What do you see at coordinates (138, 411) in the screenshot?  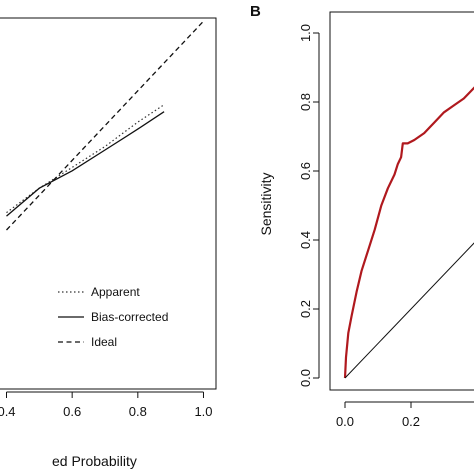 I see `x-tick-label: 0.8` at bounding box center [138, 411].